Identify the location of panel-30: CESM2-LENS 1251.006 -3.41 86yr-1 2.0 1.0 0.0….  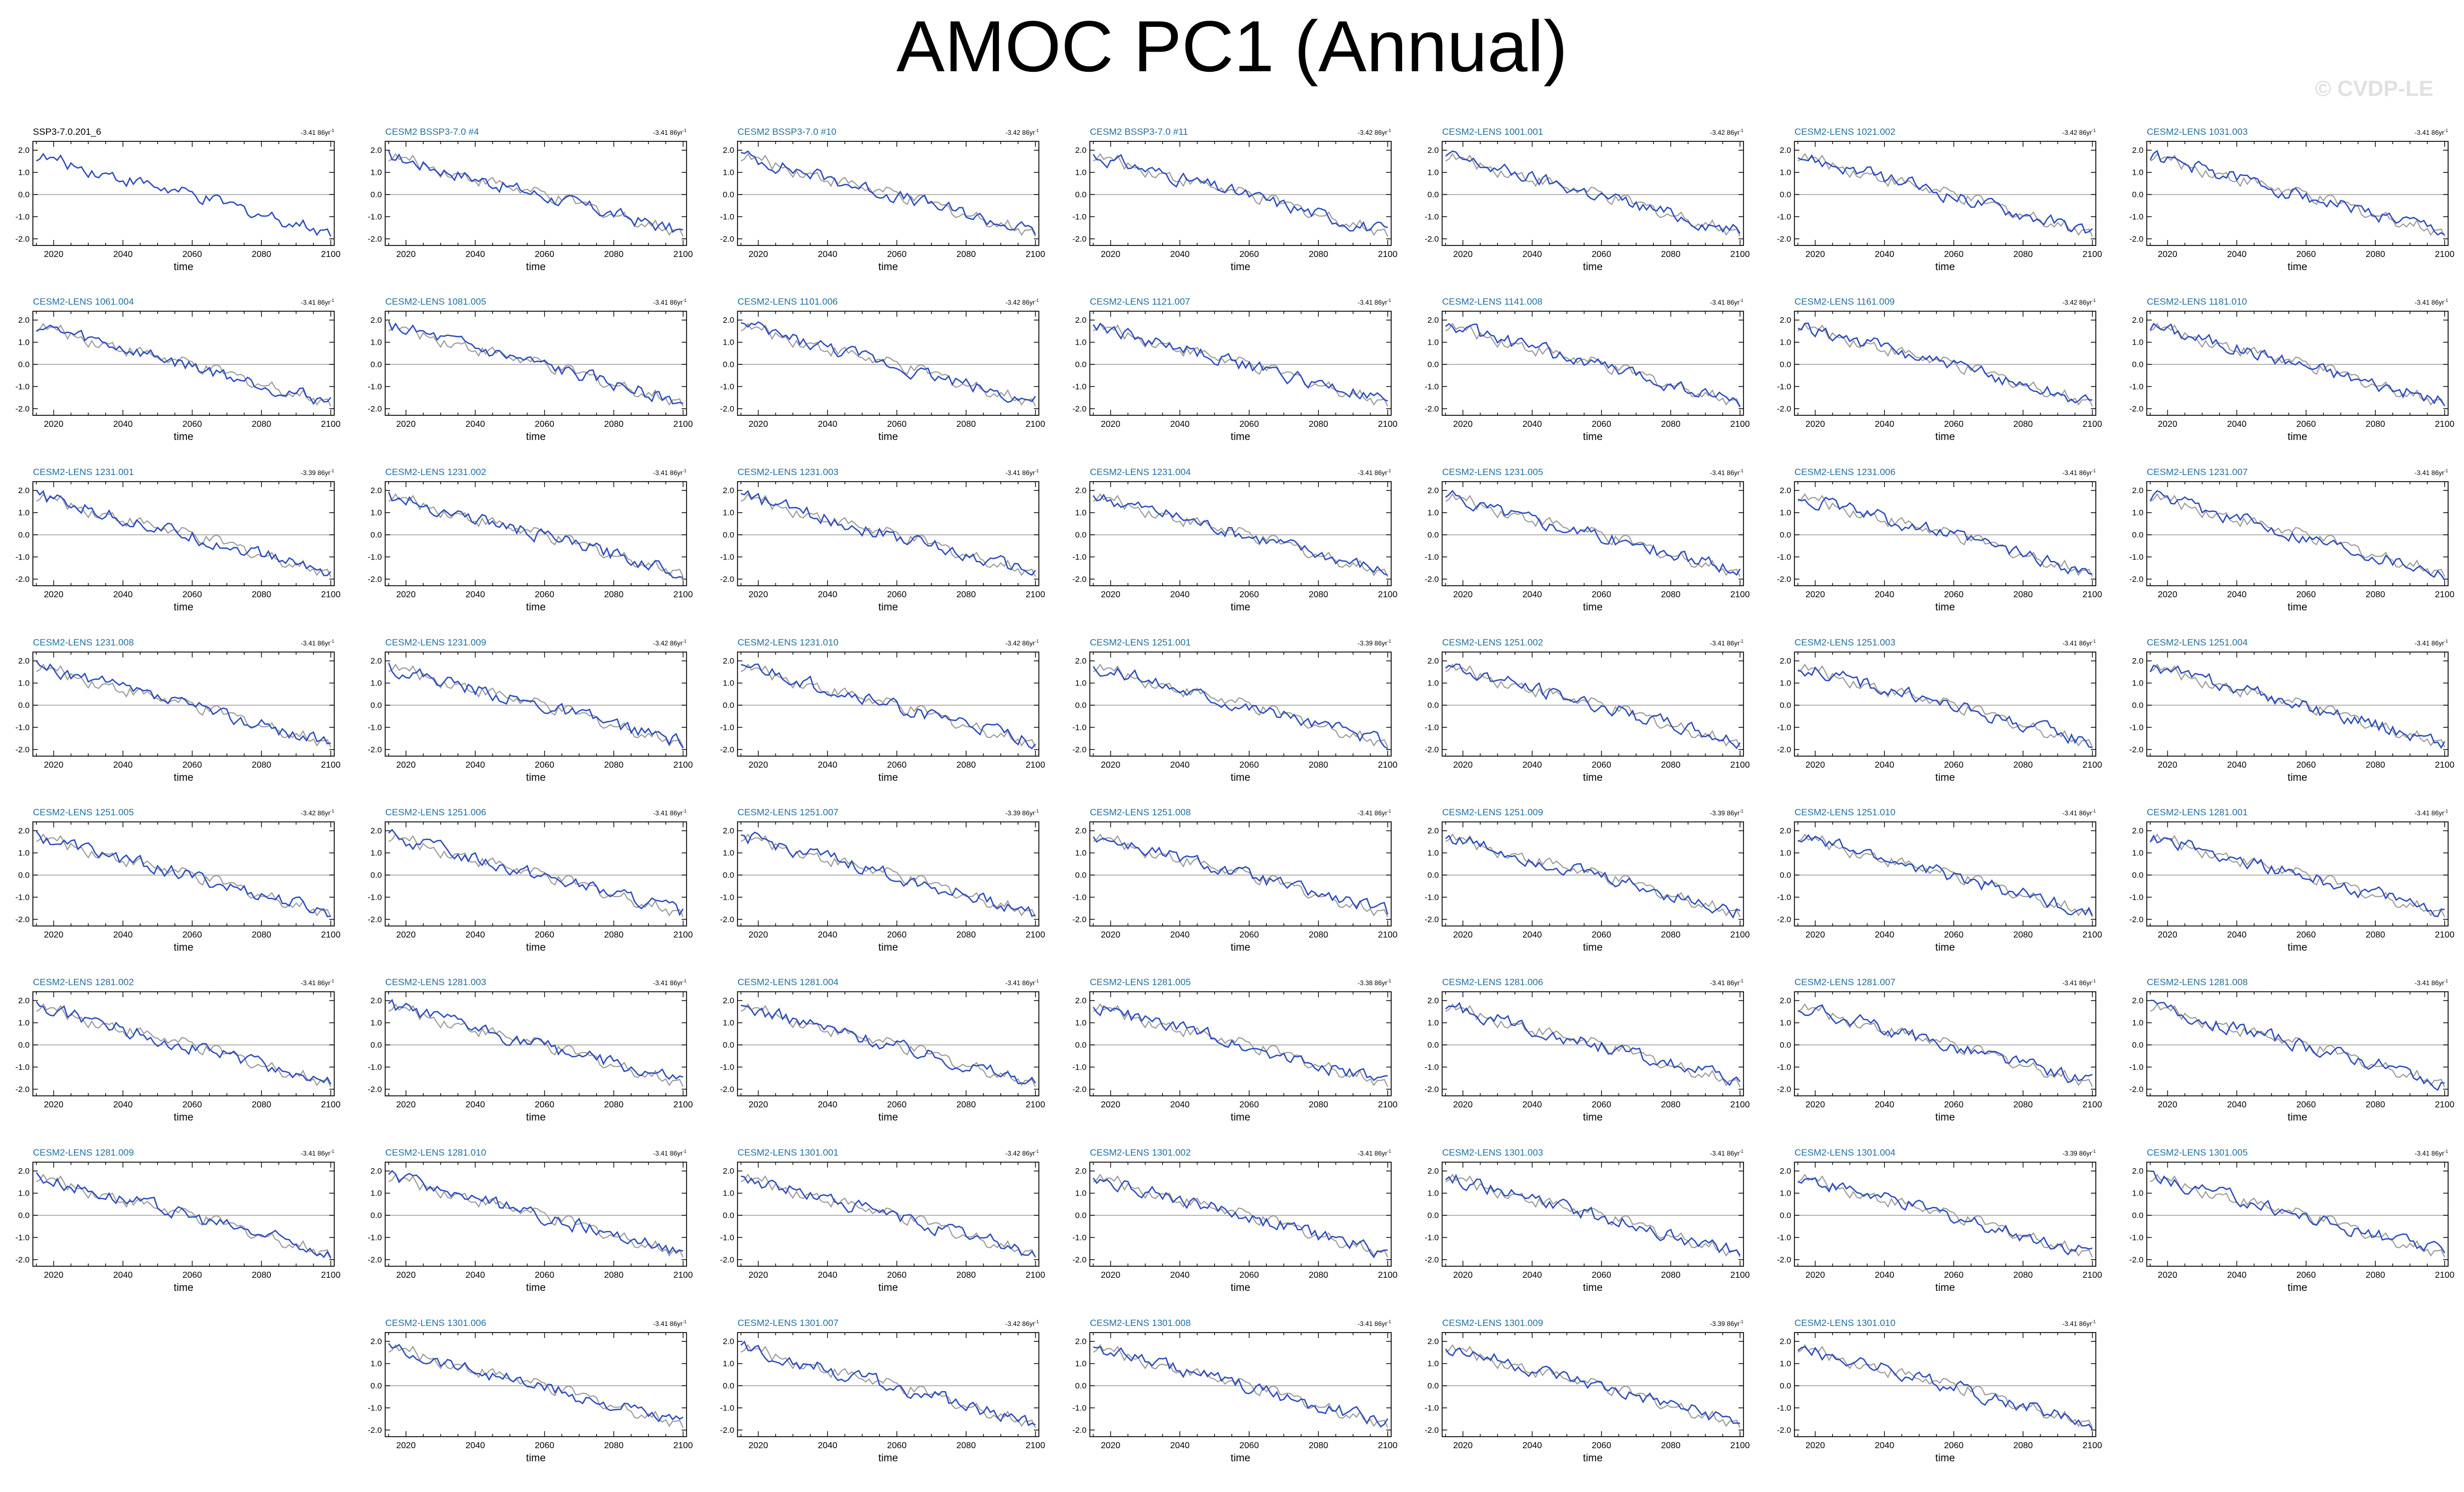
(530, 880).